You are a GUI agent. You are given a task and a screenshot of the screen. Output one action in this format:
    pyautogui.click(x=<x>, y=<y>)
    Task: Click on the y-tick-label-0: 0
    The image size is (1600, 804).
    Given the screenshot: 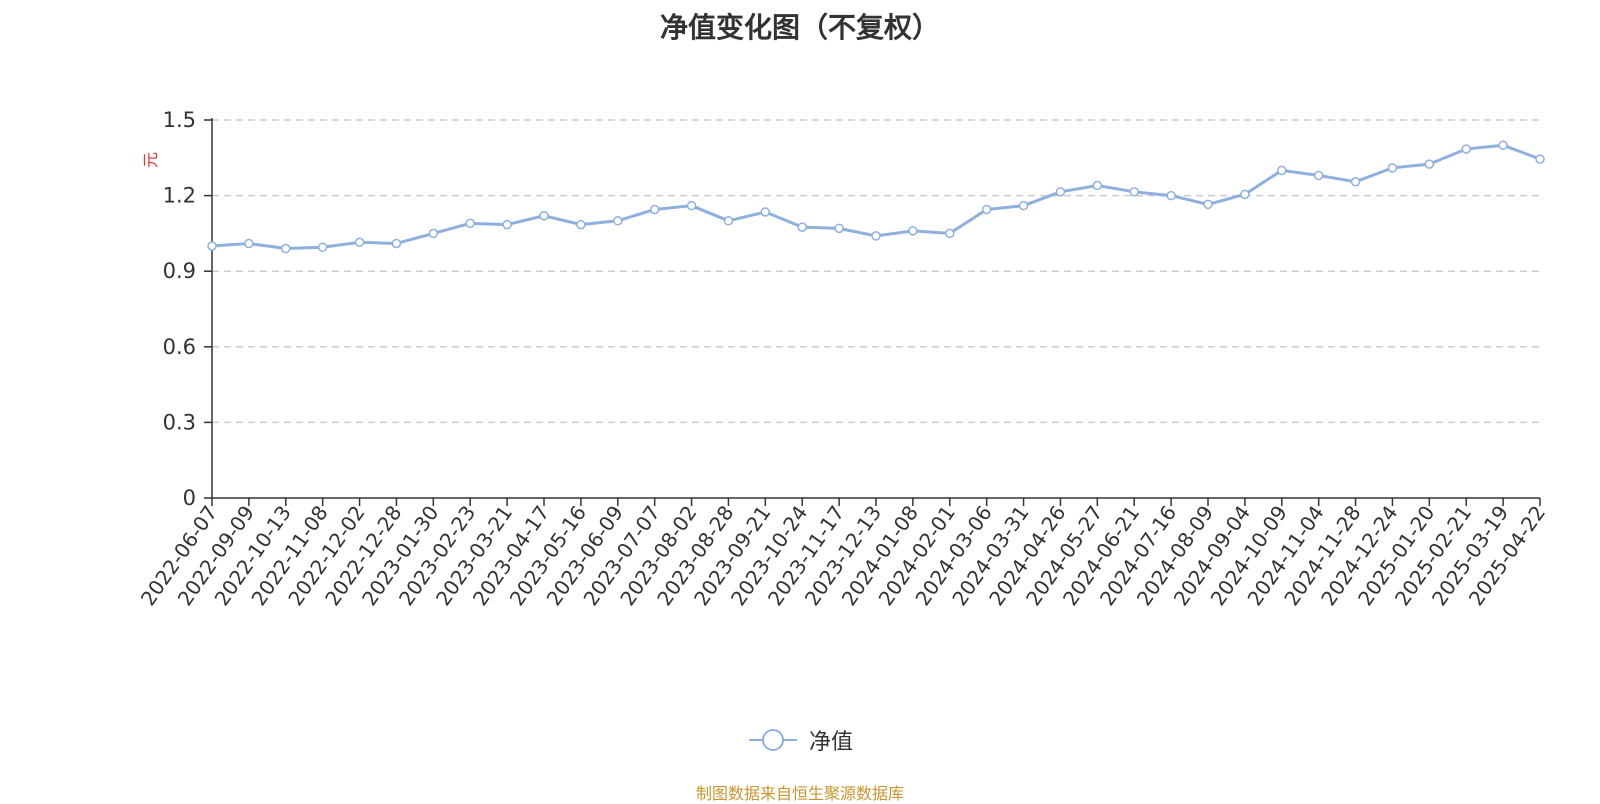 What is the action you would take?
    pyautogui.click(x=189, y=498)
    